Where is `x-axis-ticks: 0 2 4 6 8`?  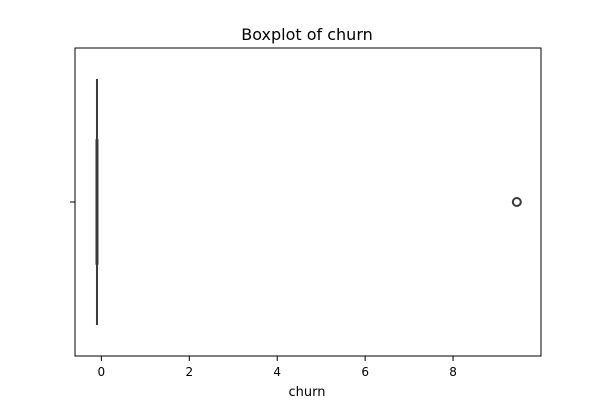
x-axis-ticks: 0 2 4 6 8 is located at coordinates (277, 367).